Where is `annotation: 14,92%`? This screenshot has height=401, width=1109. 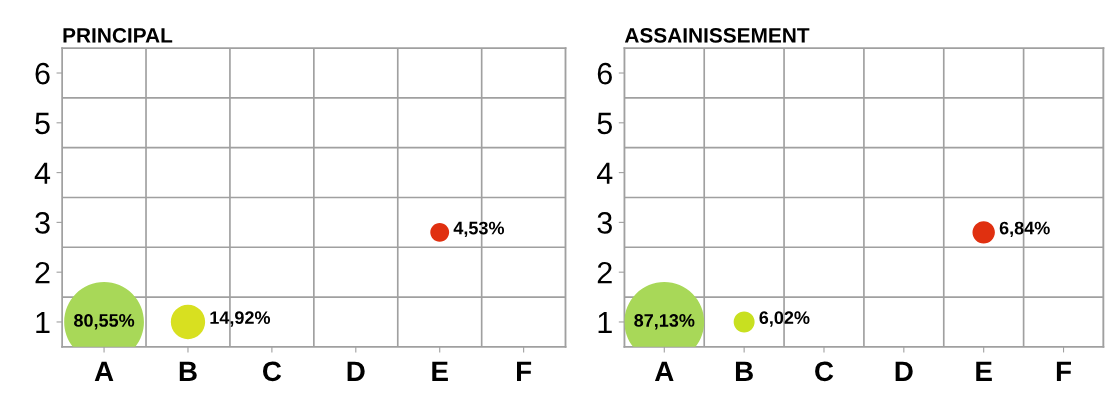
annotation: 14,92% is located at coordinates (240, 319).